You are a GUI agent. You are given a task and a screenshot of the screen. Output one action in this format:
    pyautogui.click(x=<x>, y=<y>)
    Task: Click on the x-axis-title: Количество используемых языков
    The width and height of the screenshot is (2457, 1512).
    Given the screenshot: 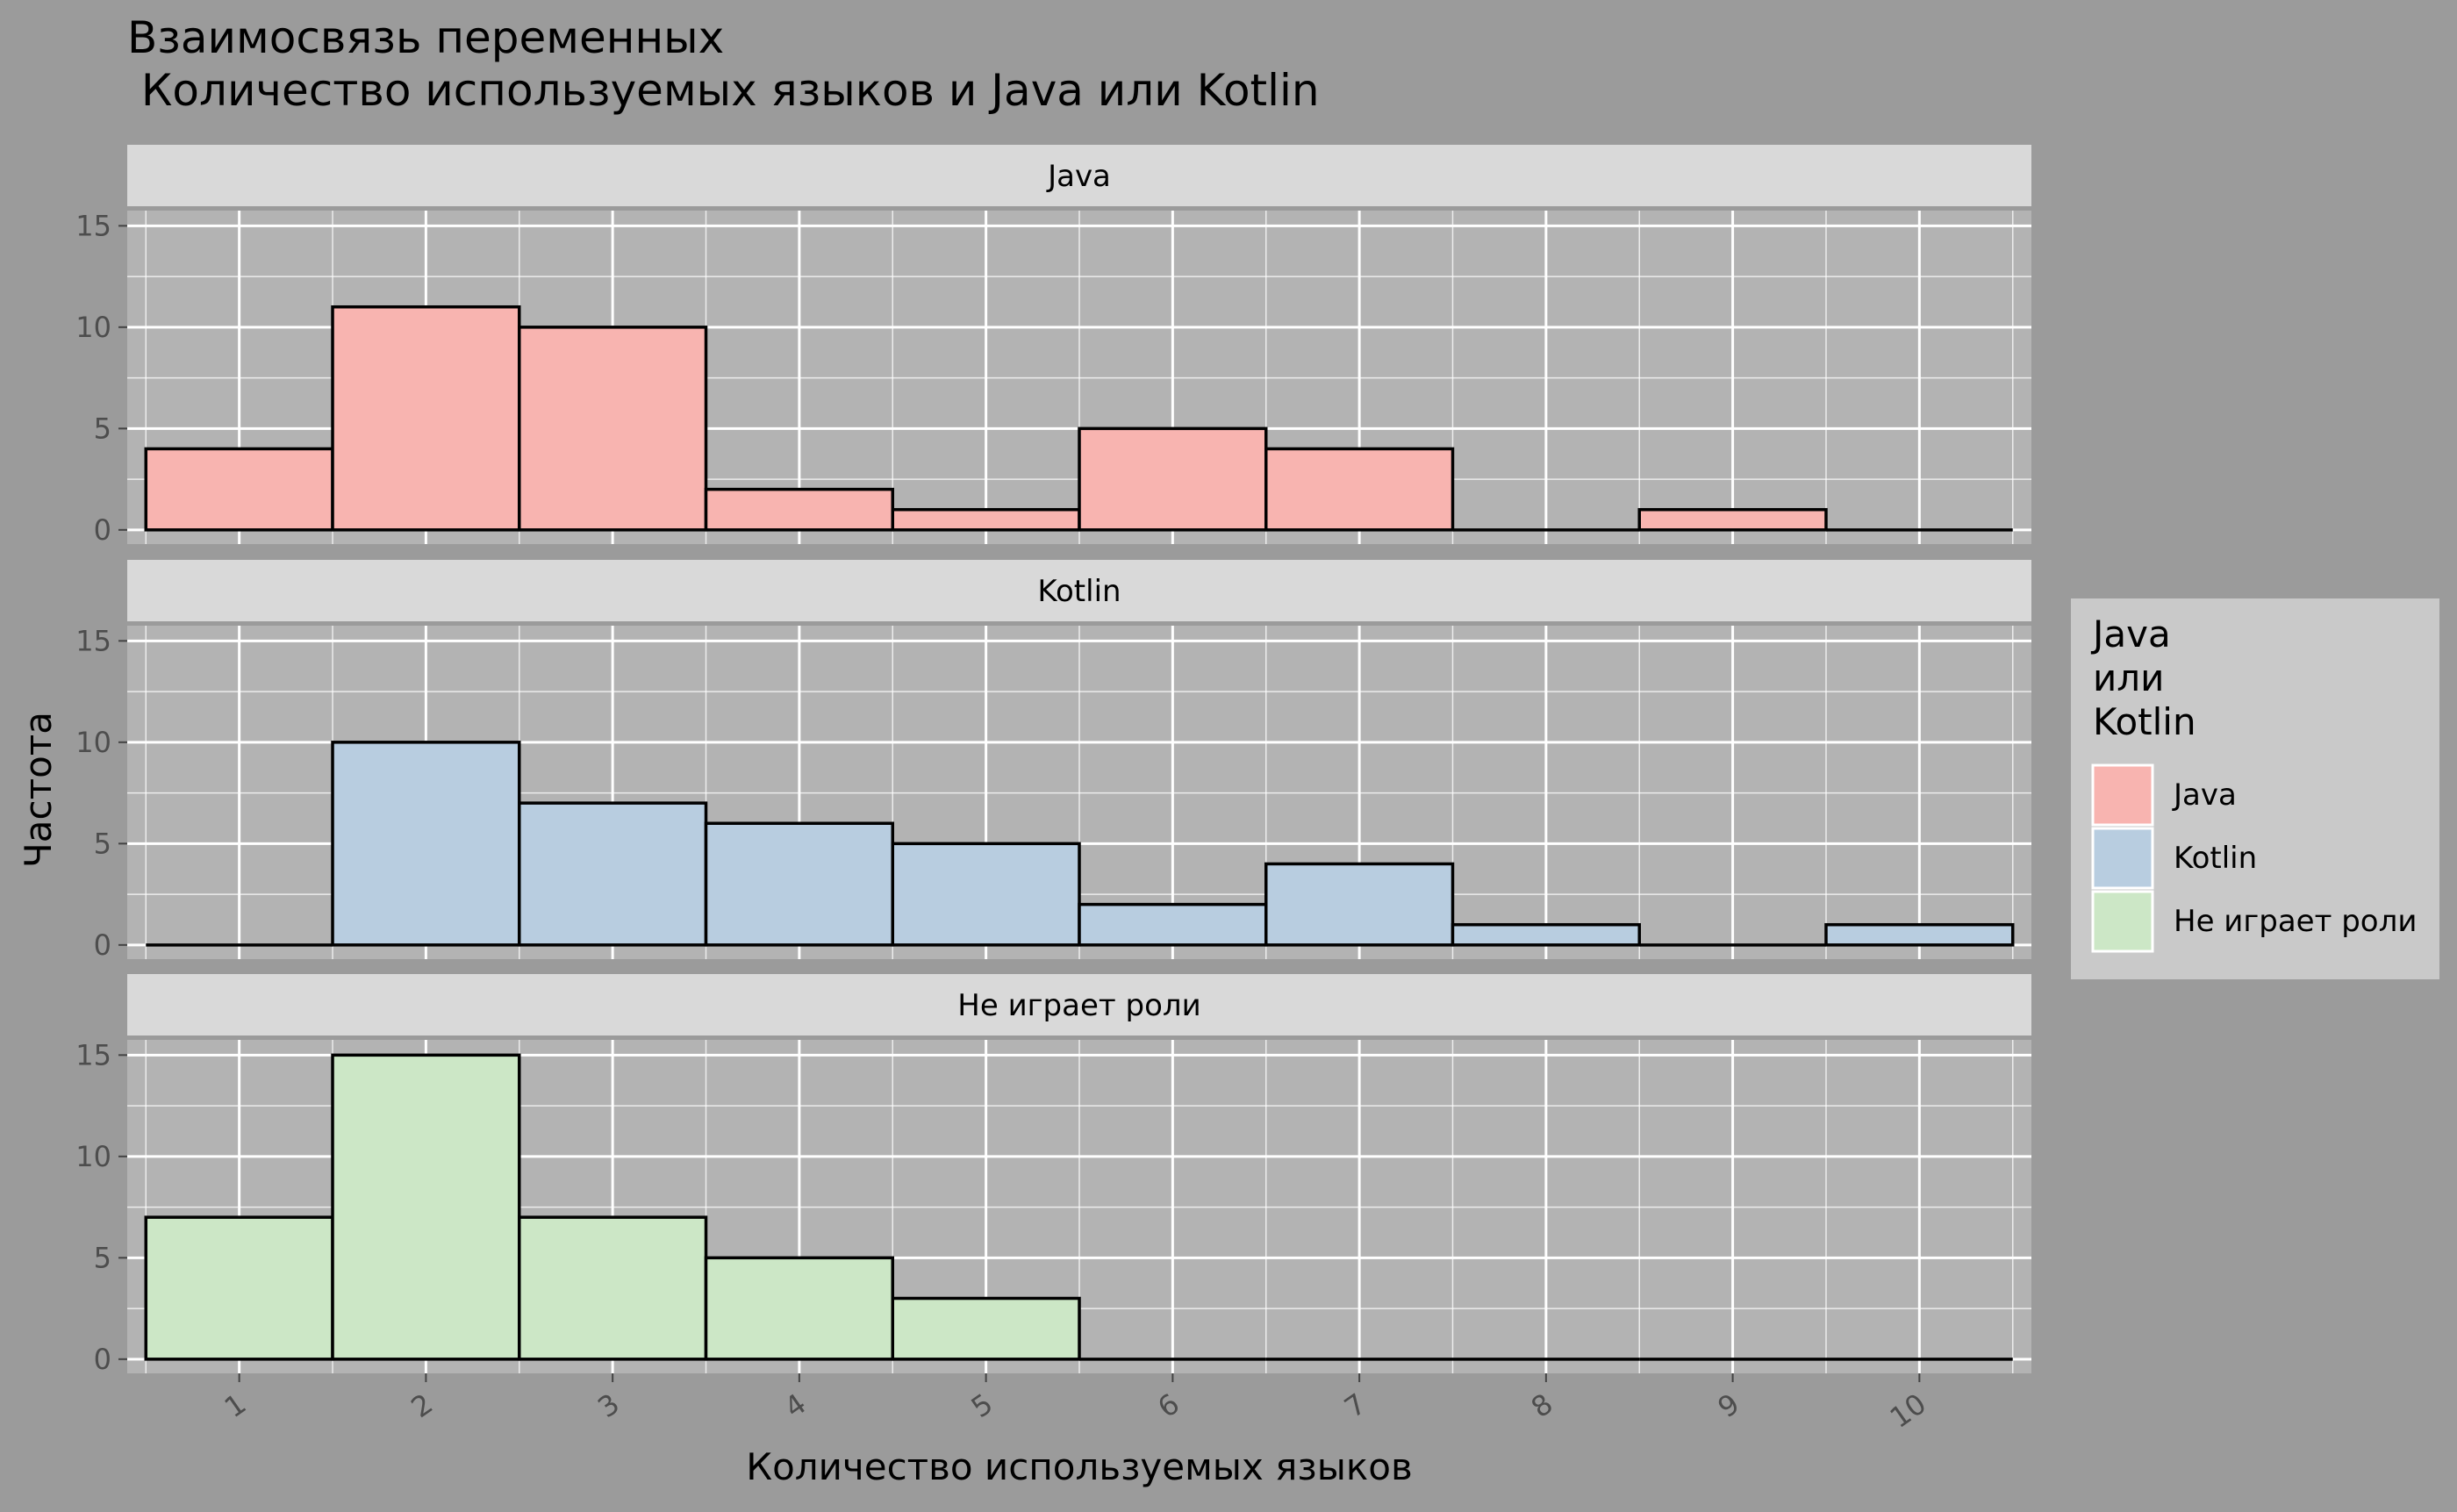 What is the action you would take?
    pyautogui.click(x=1079, y=1466)
    